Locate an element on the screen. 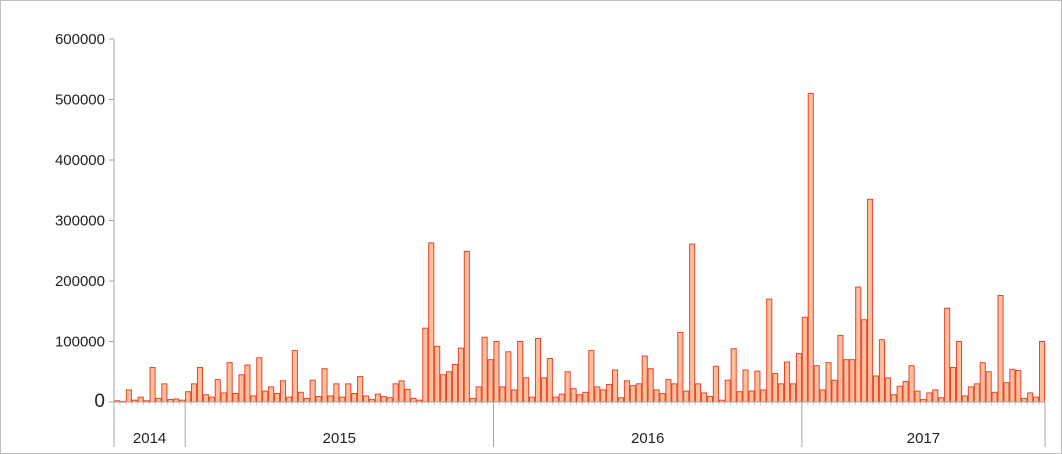  y-tick-label: 600000 is located at coordinates (80, 39).